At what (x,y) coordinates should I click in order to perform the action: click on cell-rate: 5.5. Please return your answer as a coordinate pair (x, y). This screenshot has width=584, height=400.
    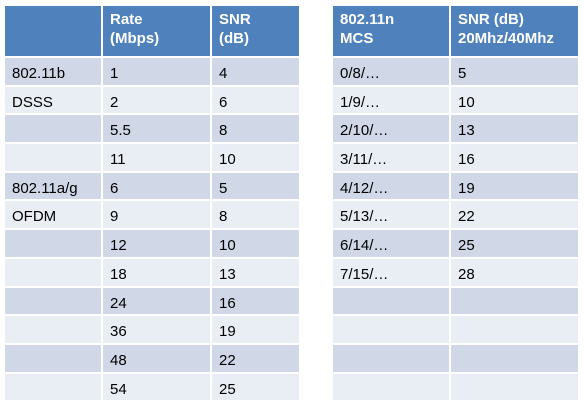
    Looking at the image, I should click on (155, 128).